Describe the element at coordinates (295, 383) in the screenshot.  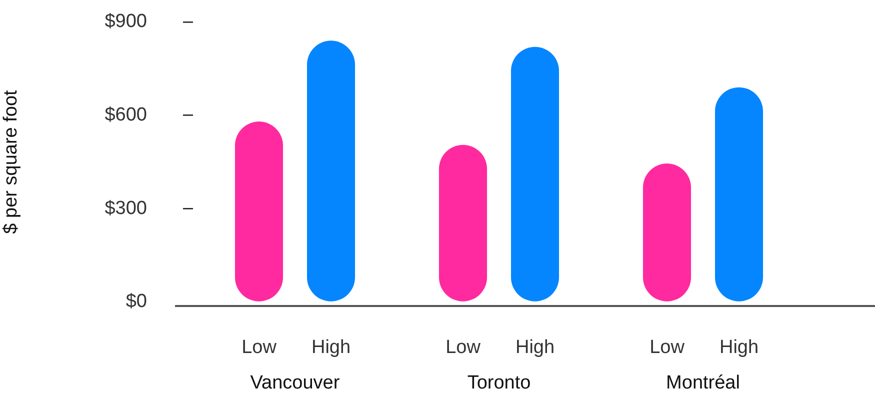
I see `x-tick-label: Vancouver` at that location.